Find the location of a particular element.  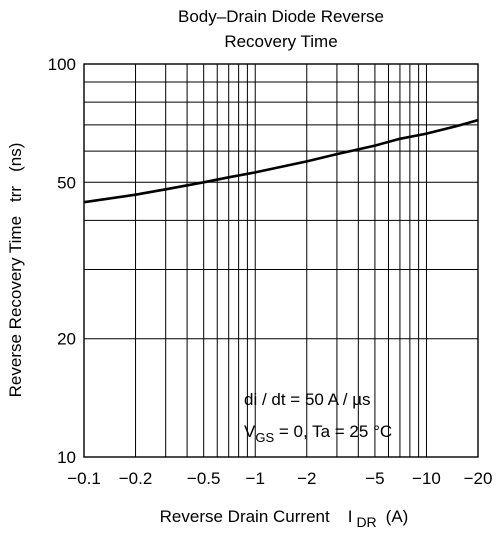

x-axis-symbol: I is located at coordinates (350, 516).